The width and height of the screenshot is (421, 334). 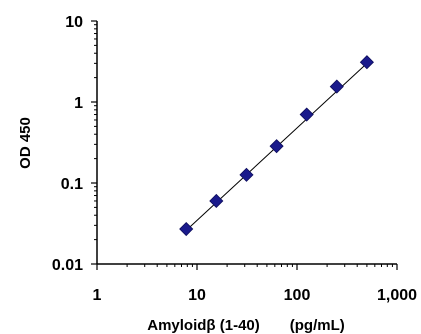 I want to click on y-tick-label: 10, so click(x=74, y=22).